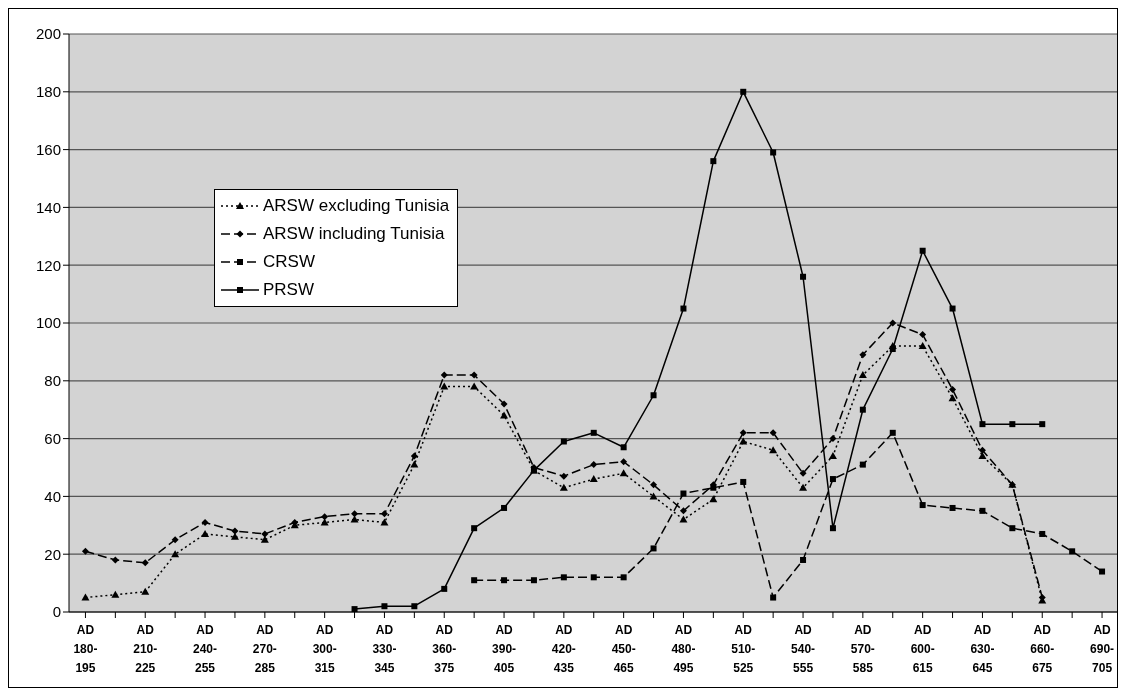 This screenshot has width=1121, height=693. Describe the element at coordinates (52, 438) in the screenshot. I see `y-tick-label: 60` at that location.